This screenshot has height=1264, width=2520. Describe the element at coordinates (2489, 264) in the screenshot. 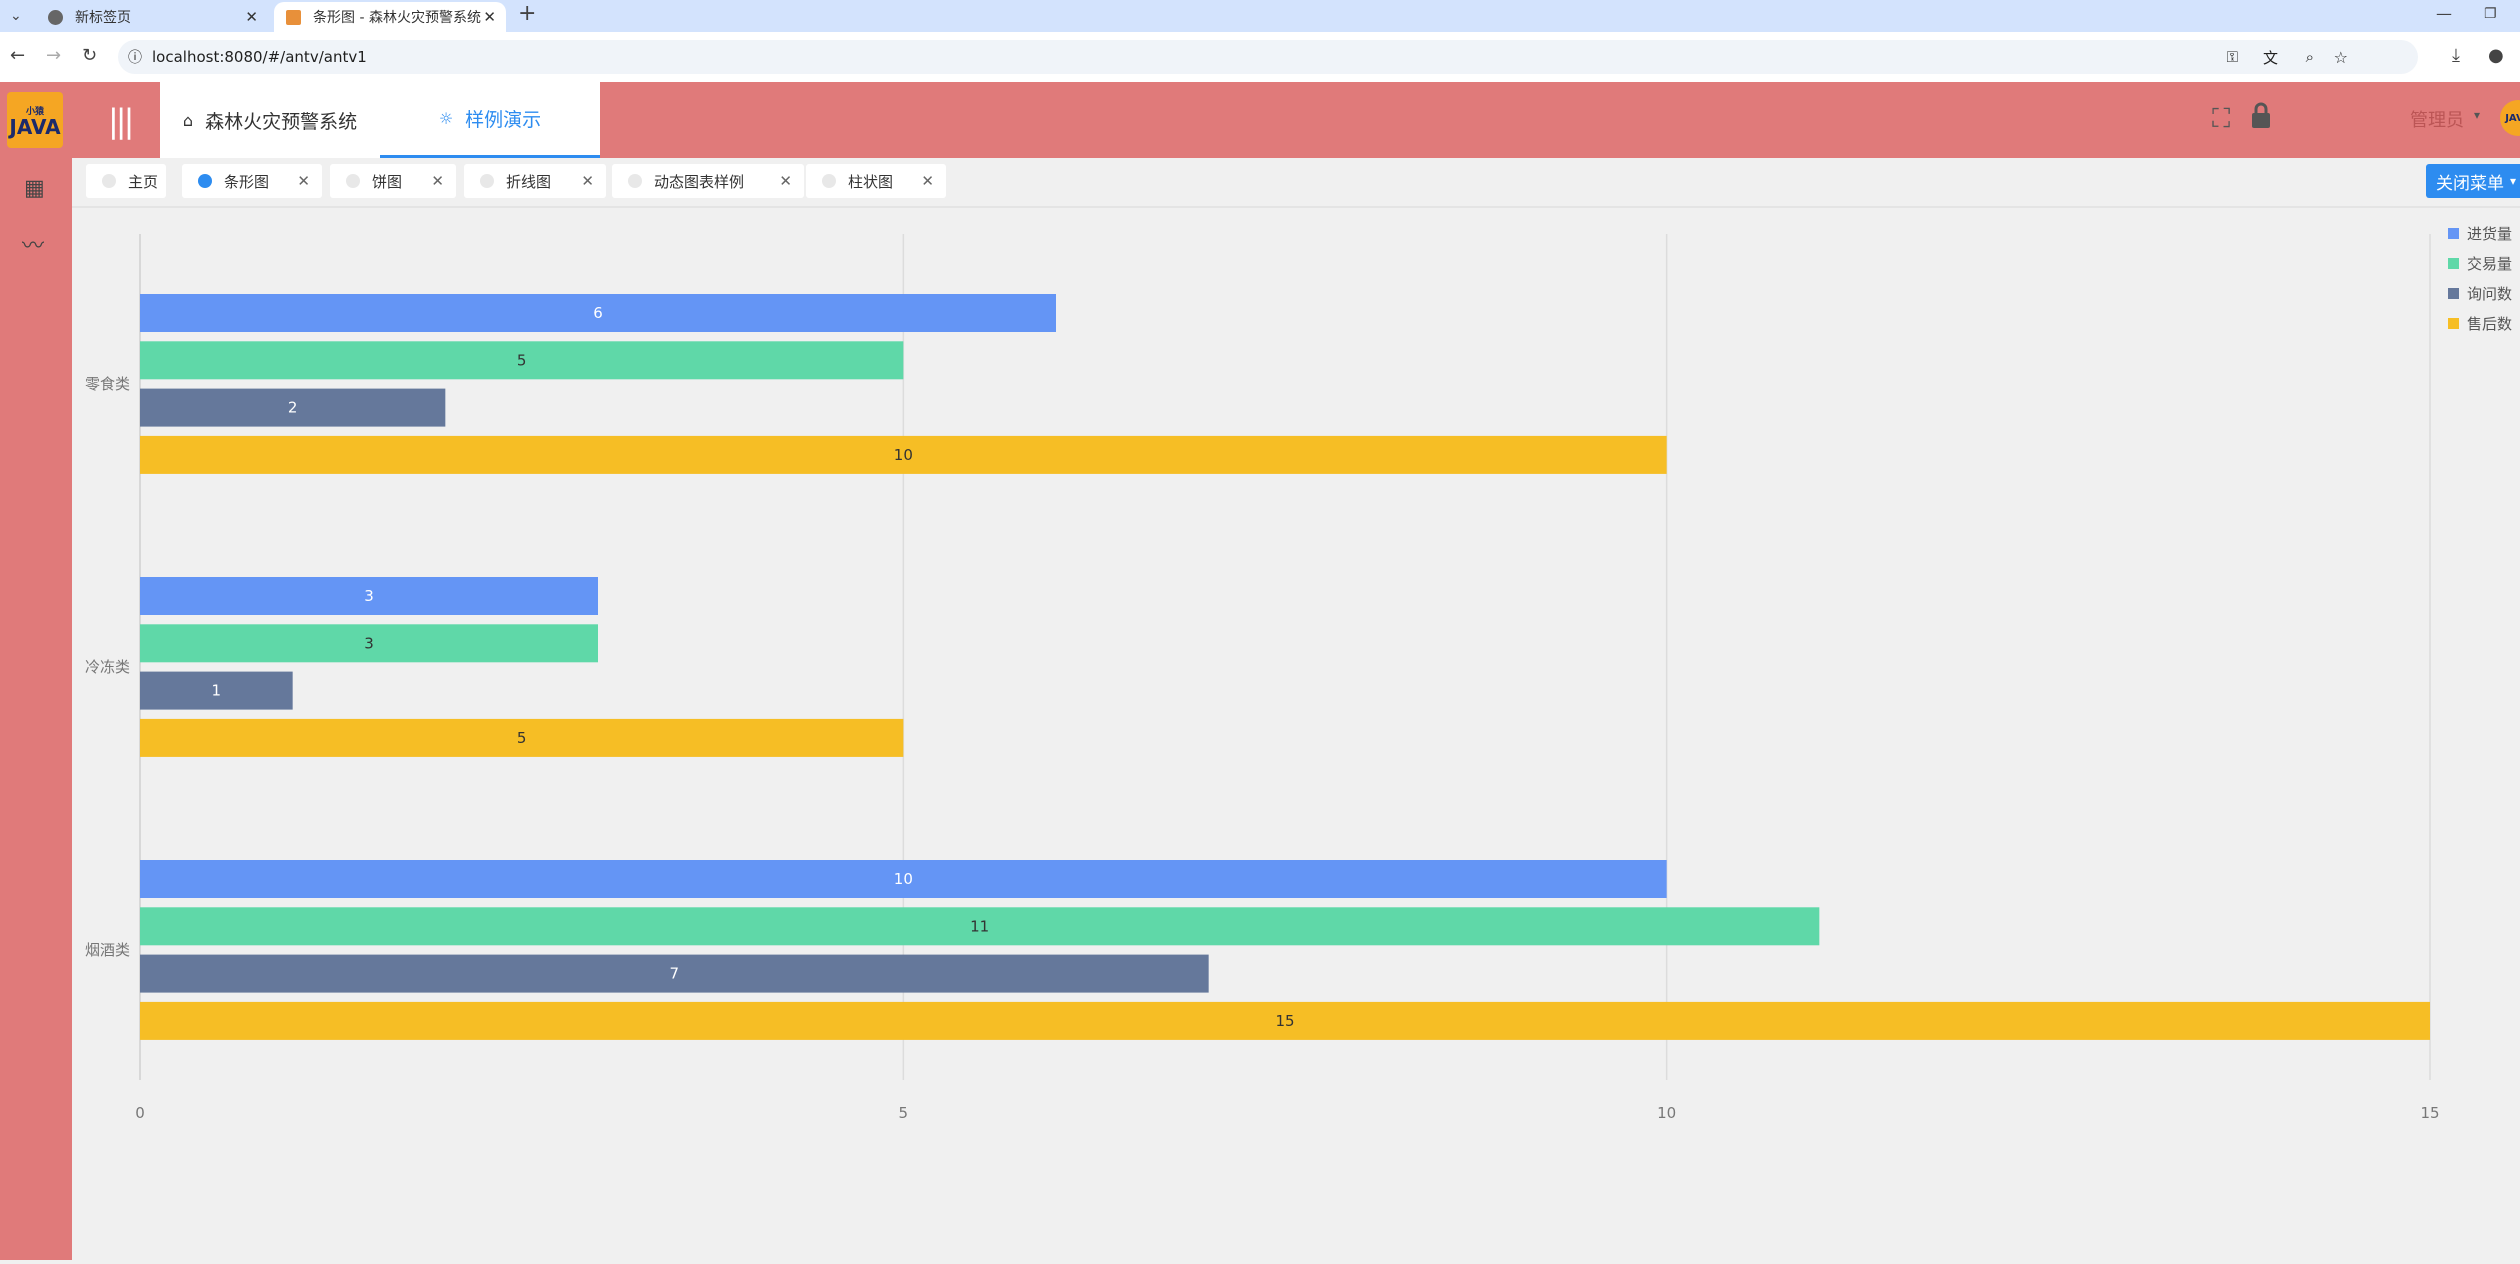

I see `legend-entry: 交易量` at that location.